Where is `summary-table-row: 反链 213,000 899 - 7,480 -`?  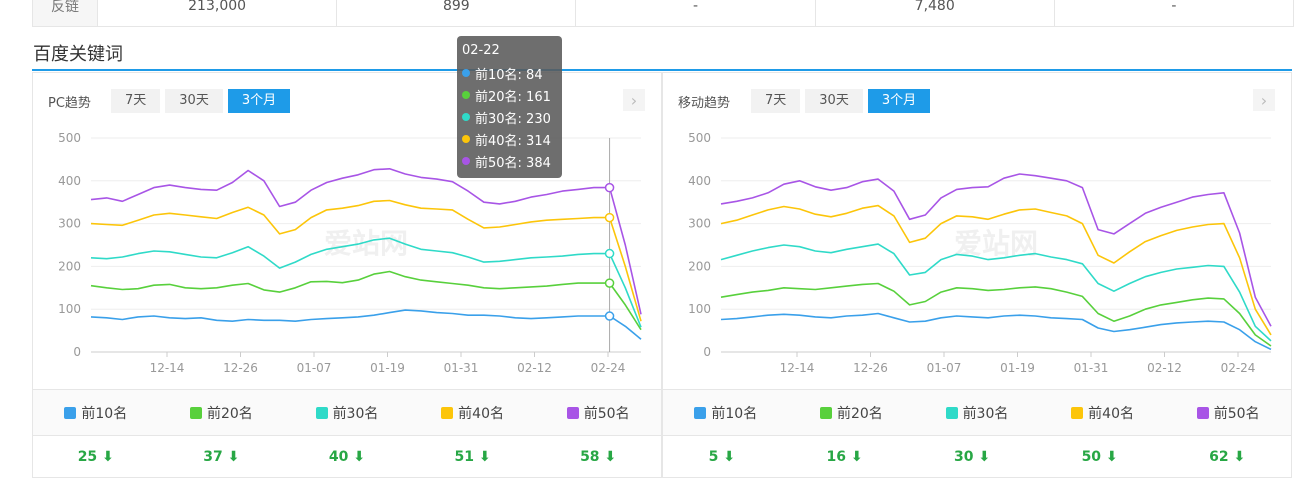
summary-table-row: 反链 213,000 899 - 7,480 - is located at coordinates (663, 13).